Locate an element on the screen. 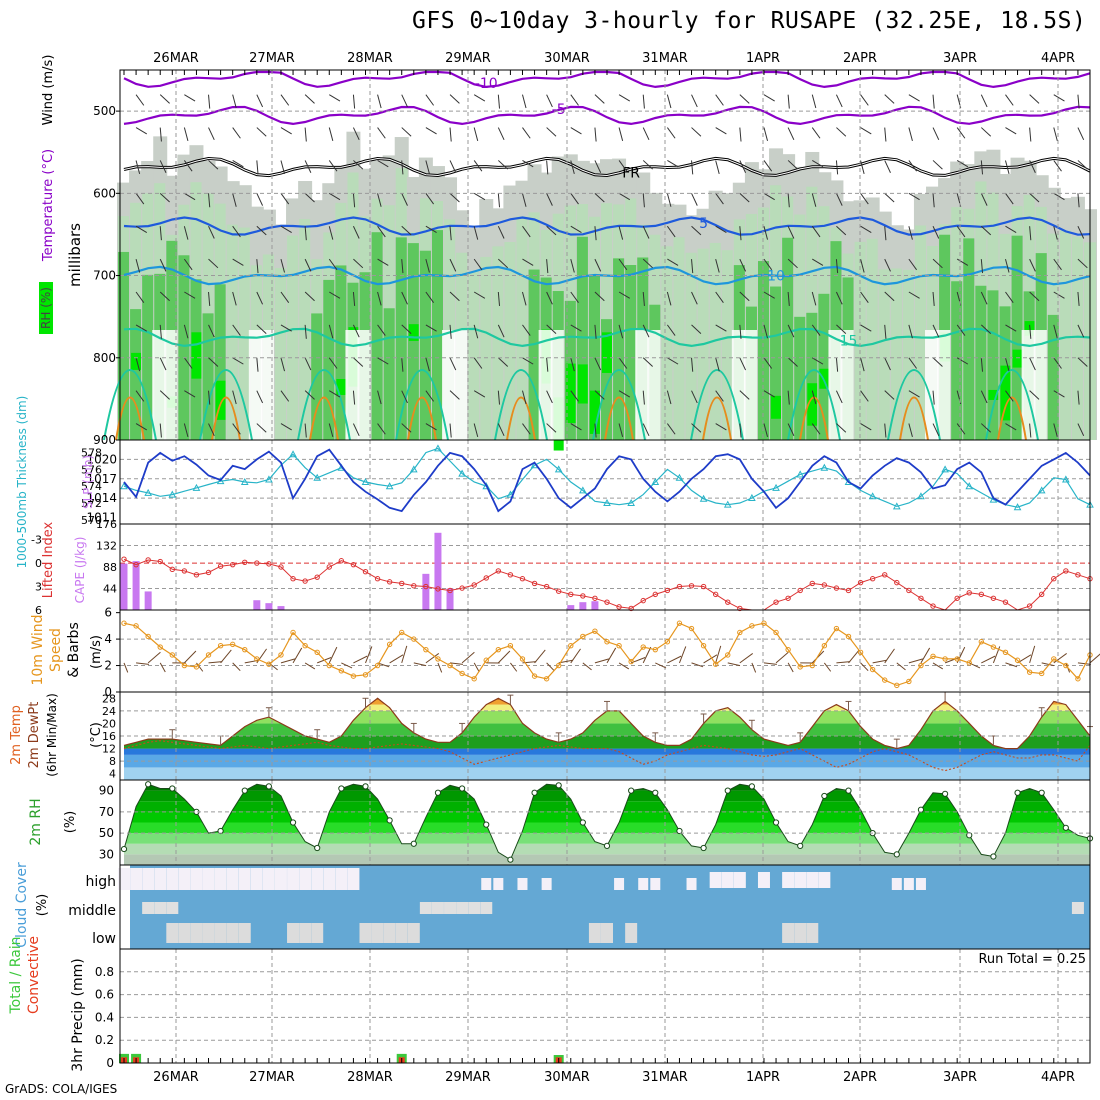 The width and height of the screenshot is (1100, 1100). run-total-label: Run Total = 0.25 is located at coordinates (1032, 959).